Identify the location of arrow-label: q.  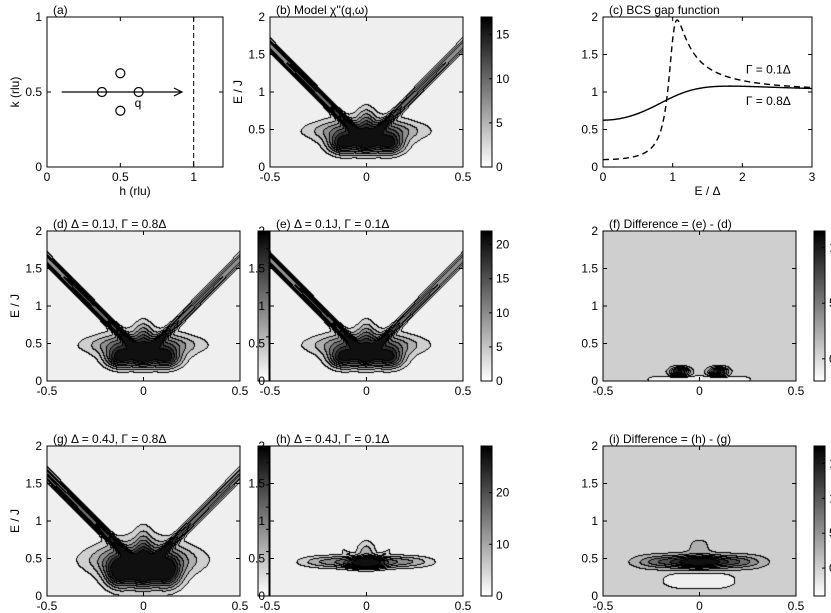
(138, 103).